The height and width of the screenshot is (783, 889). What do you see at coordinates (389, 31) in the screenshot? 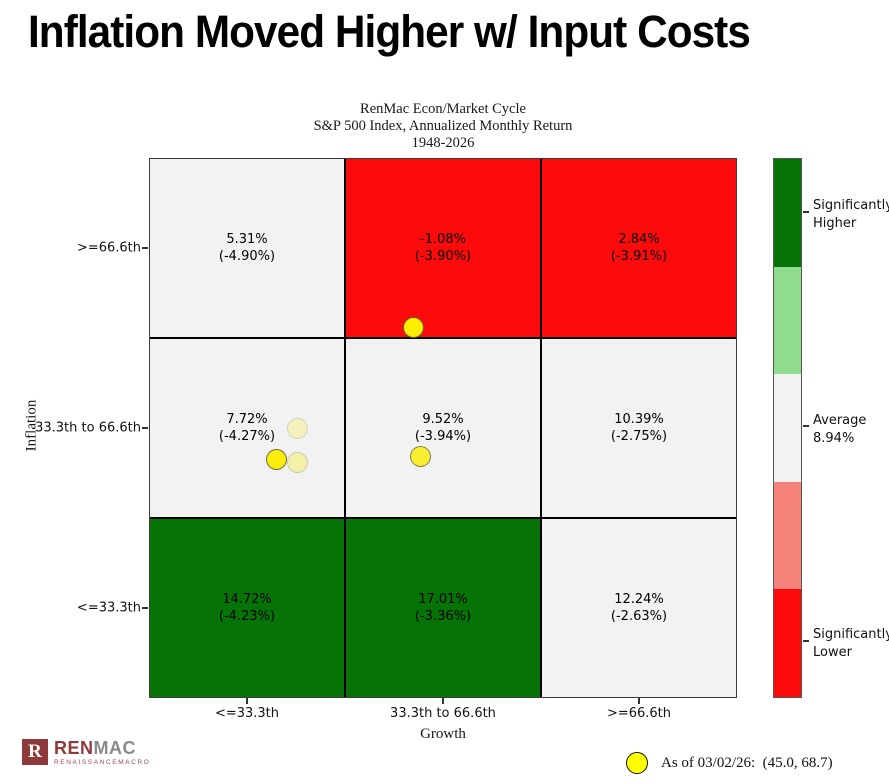
I see `page-title: Inflation Moved Higher w/ Input Costs` at bounding box center [389, 31].